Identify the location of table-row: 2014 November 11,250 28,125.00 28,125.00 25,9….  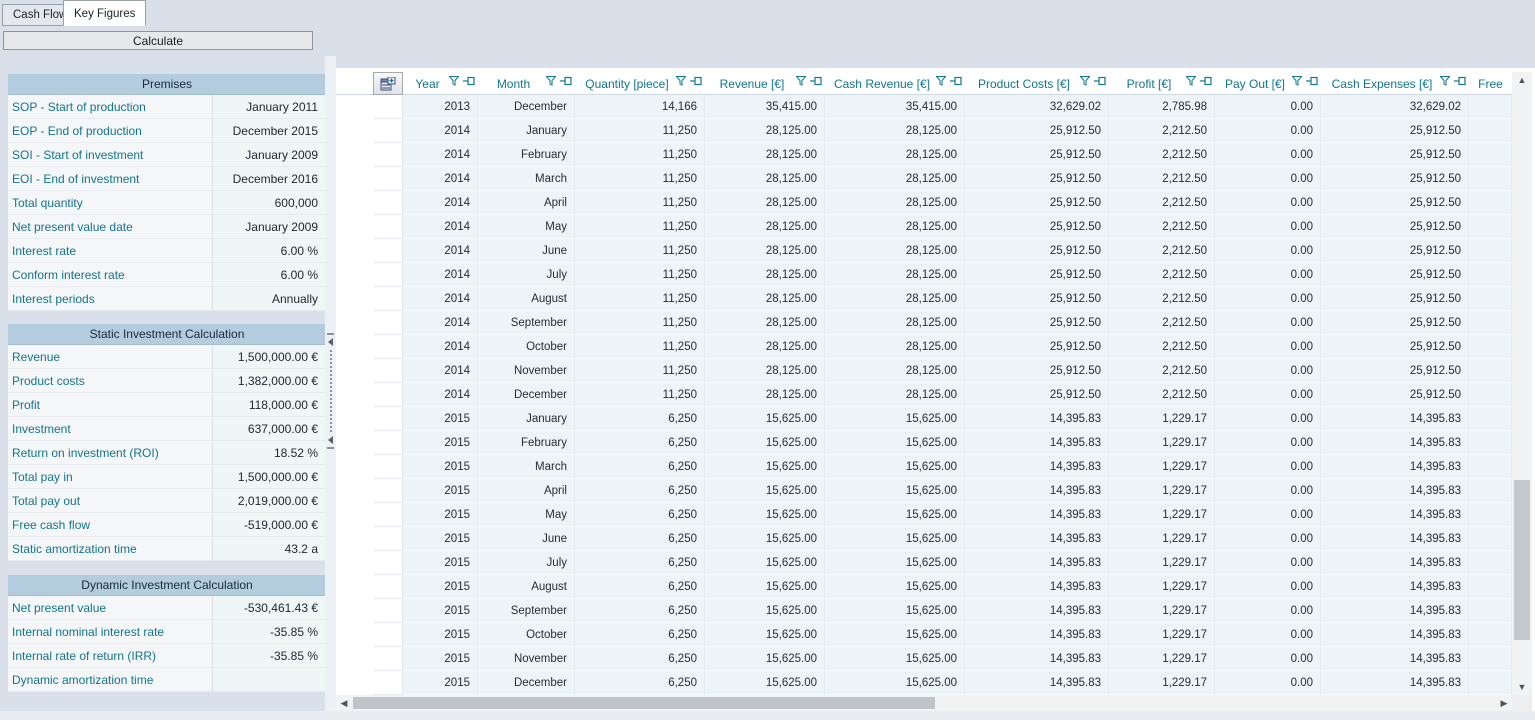
(924, 371).